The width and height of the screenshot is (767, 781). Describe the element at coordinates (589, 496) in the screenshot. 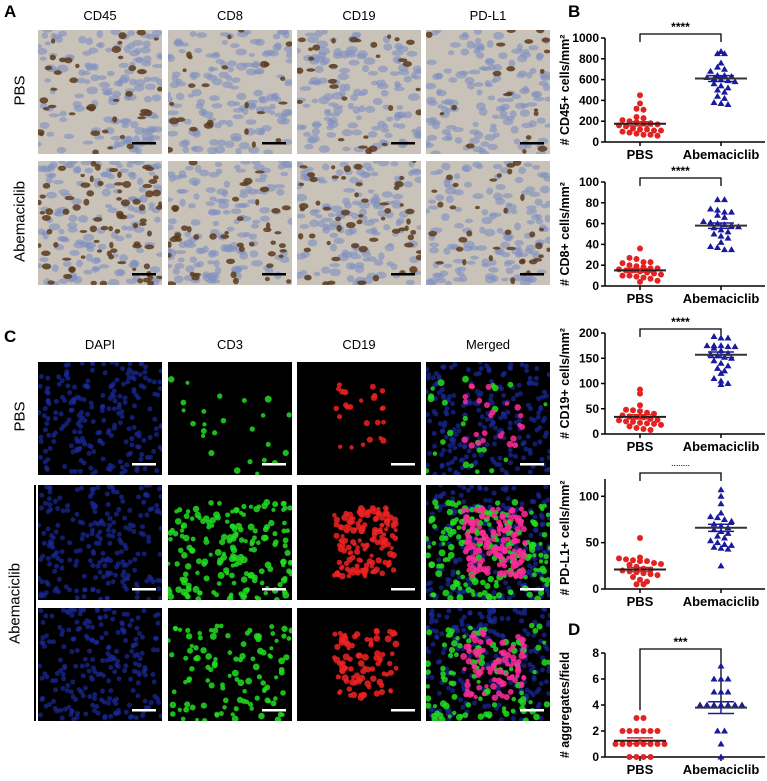

I see `y-tick-label: 100` at that location.